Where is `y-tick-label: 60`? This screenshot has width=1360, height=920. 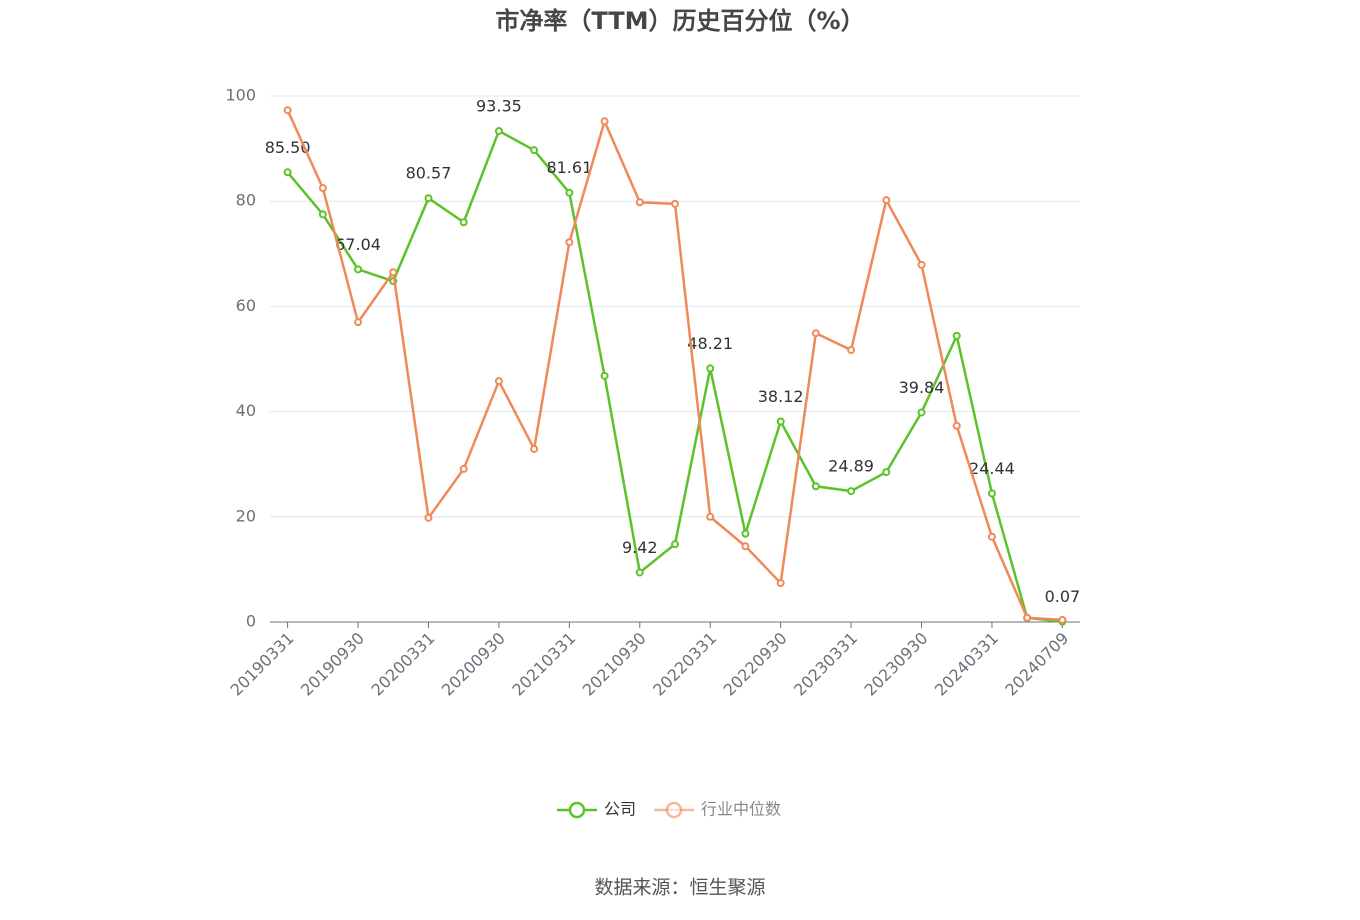 y-tick-label: 60 is located at coordinates (246, 305).